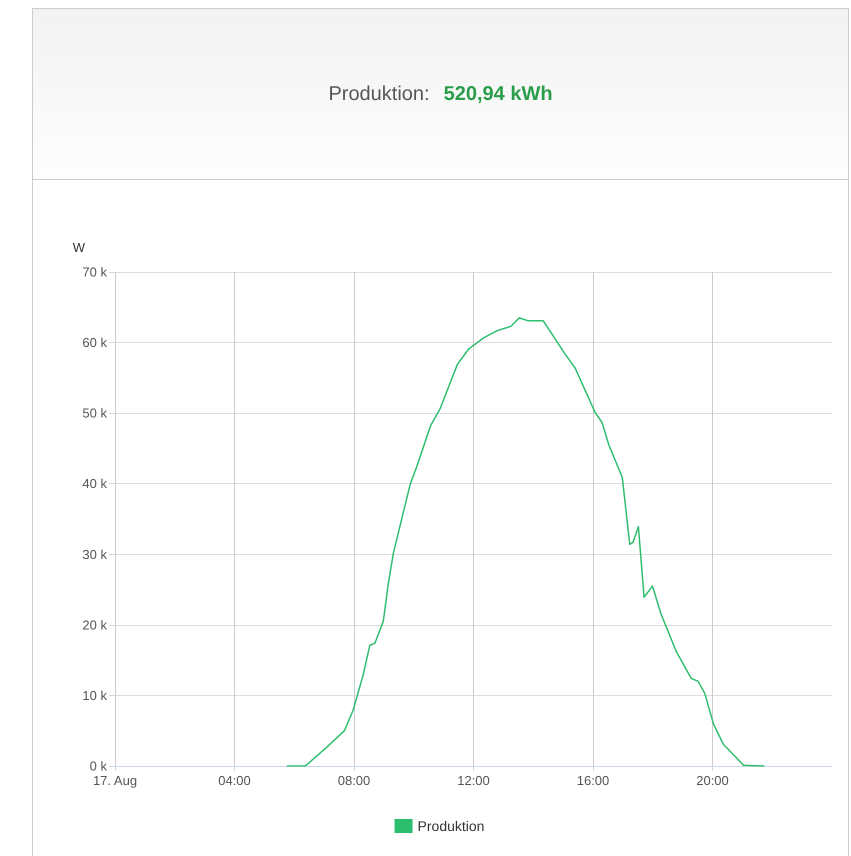 This screenshot has width=851, height=856. What do you see at coordinates (95, 342) in the screenshot?
I see `y-tick-label: 60 k` at bounding box center [95, 342].